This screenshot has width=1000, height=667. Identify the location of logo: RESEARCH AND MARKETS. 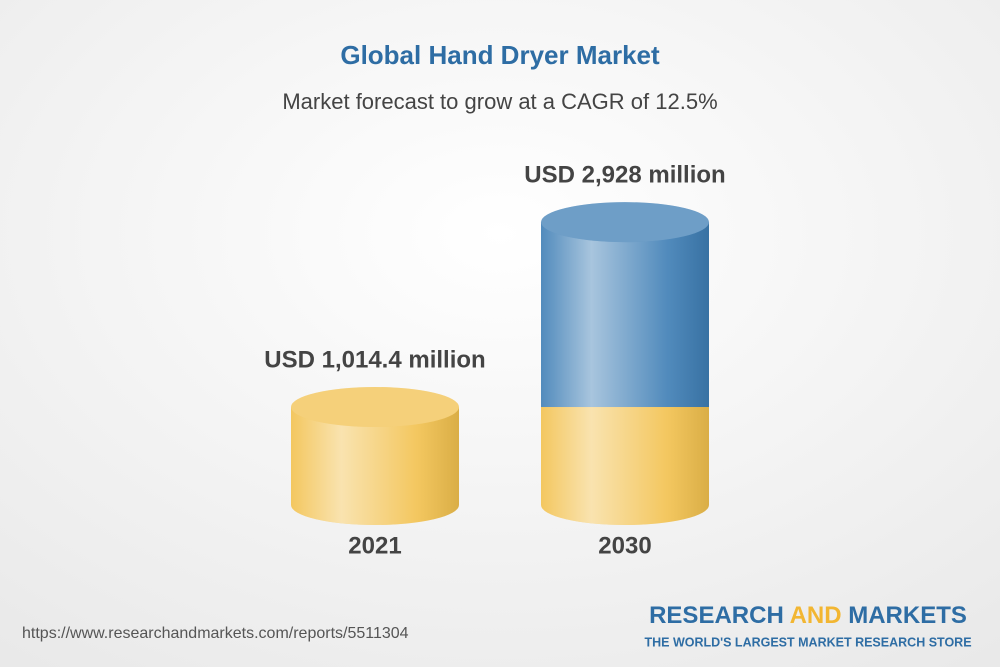
(808, 615).